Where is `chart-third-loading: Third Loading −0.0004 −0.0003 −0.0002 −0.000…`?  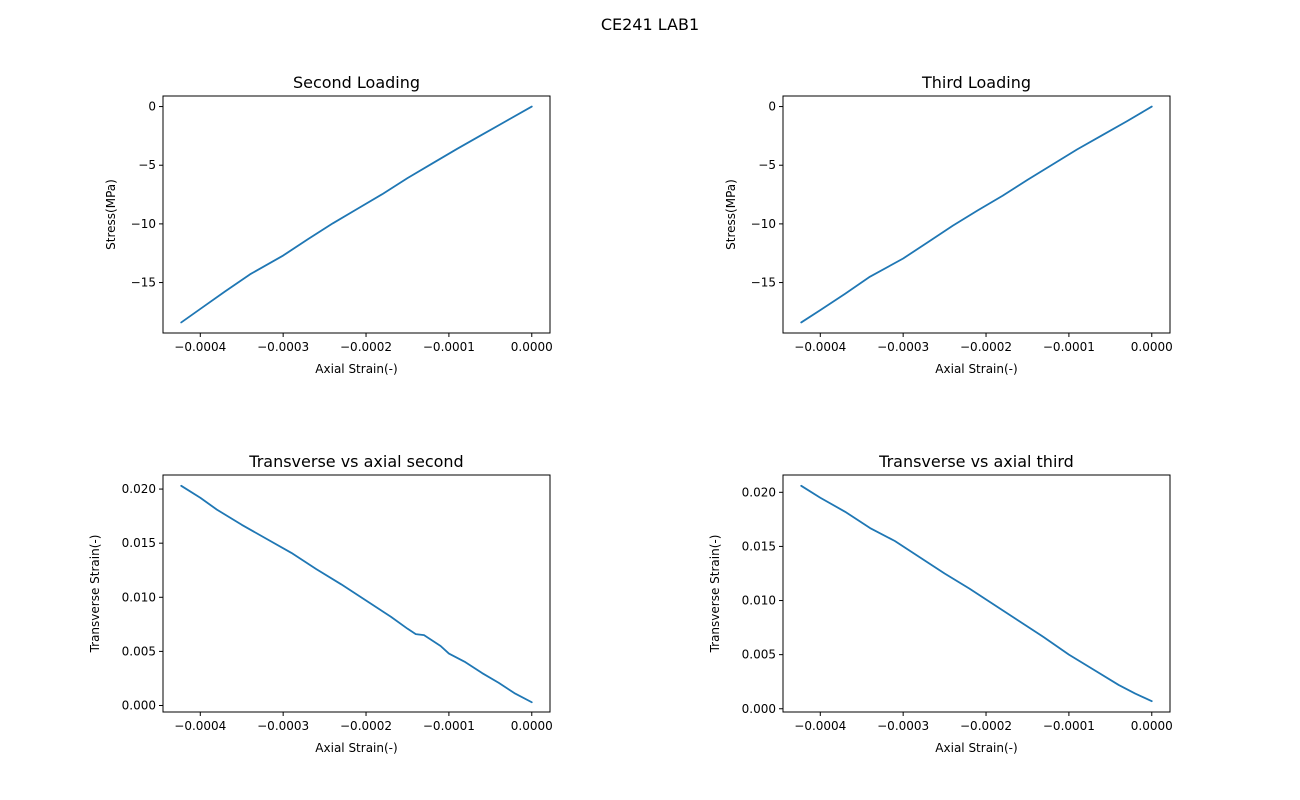
chart-third-loading: Third Loading −0.0004 −0.0003 −0.0002 −0.000… is located at coordinates (948, 224).